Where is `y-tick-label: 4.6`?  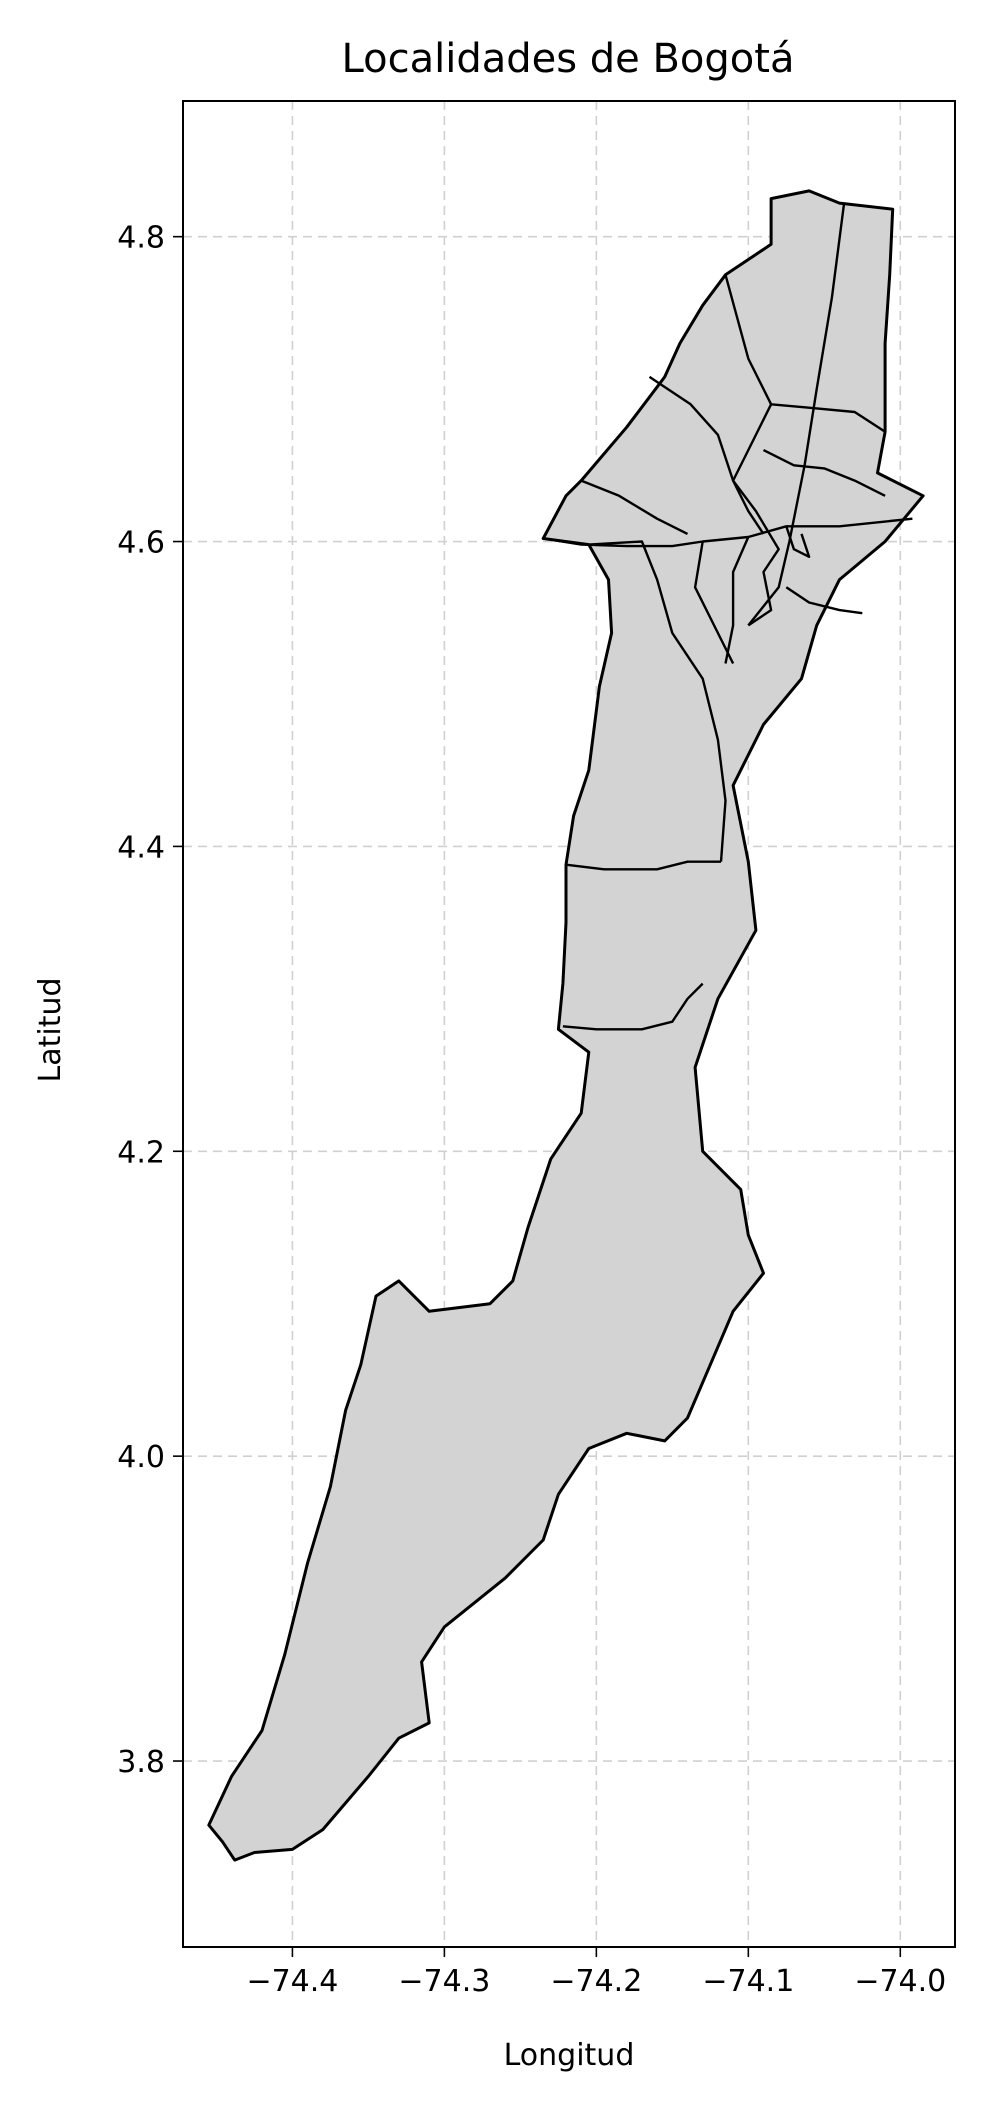 y-tick-label: 4.6 is located at coordinates (141, 543).